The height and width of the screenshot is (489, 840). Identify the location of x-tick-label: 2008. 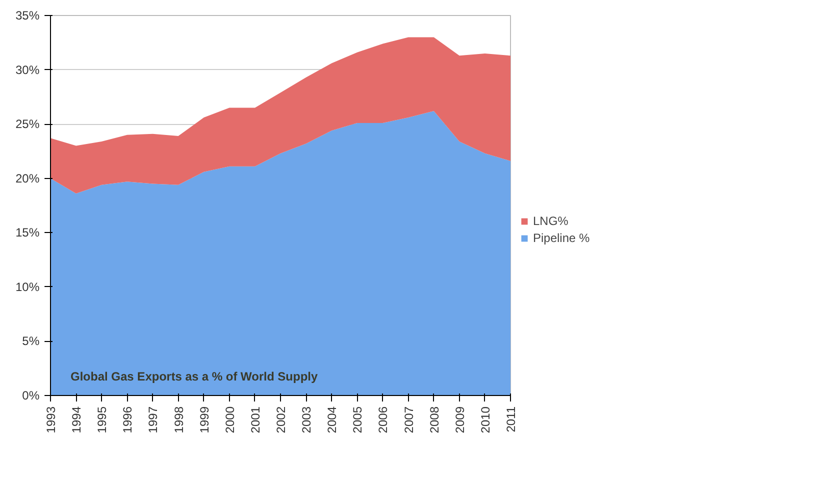
(434, 420).